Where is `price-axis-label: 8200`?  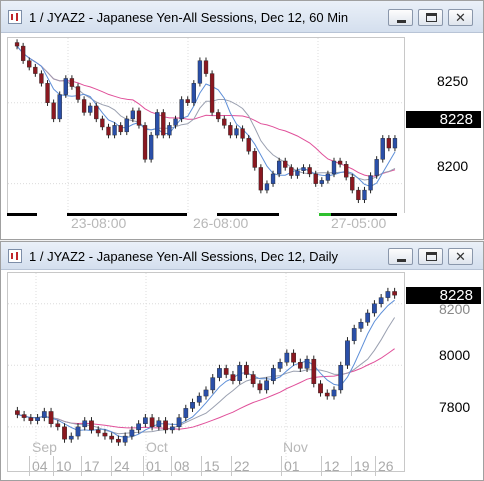 price-axis-label: 8200 is located at coordinates (455, 309).